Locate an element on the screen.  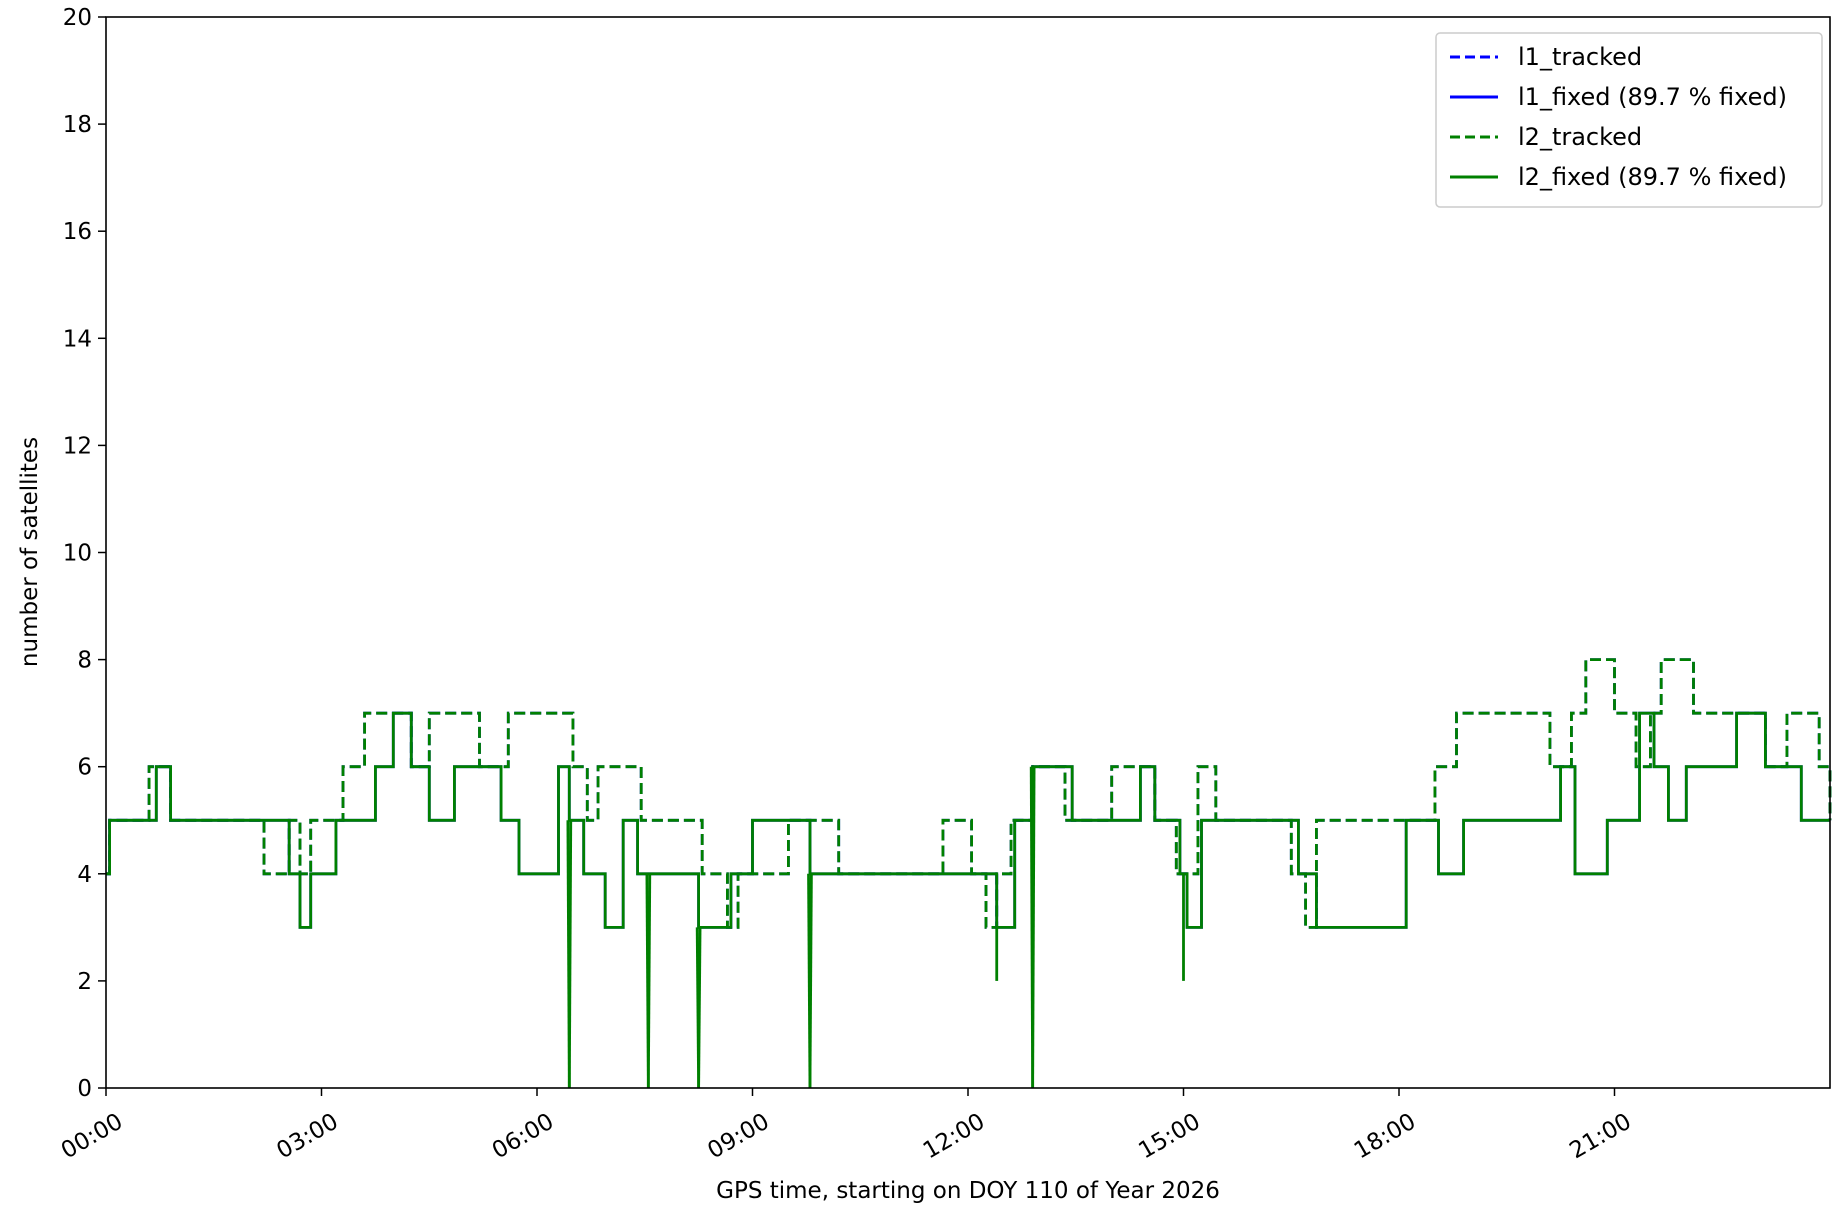
y-axis: 0 2 4 6 8 10 12 14 16 18 20 is located at coordinates (84, 553).